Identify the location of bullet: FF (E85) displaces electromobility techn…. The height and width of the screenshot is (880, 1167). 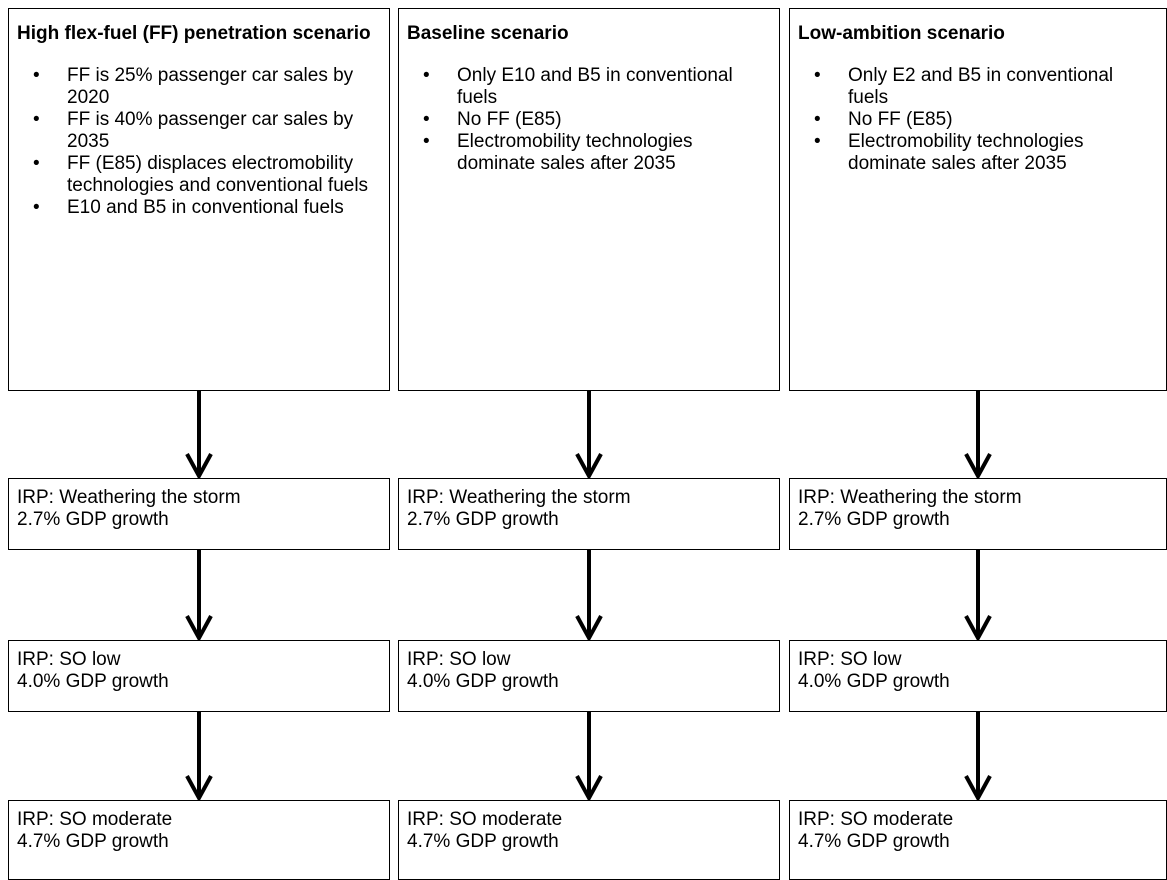
(207, 175).